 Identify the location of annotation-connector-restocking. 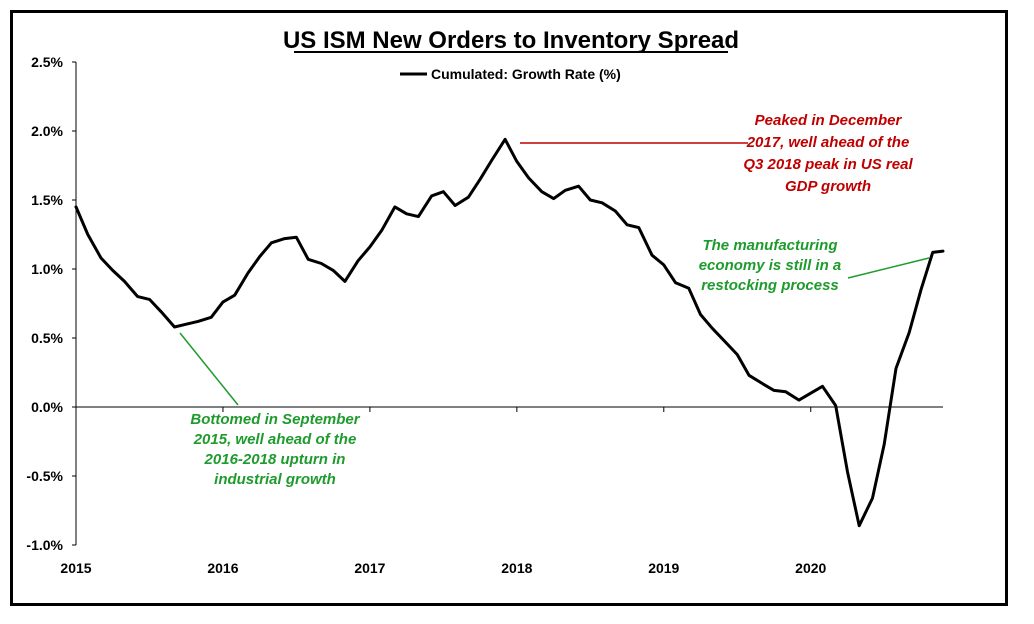
(888, 268).